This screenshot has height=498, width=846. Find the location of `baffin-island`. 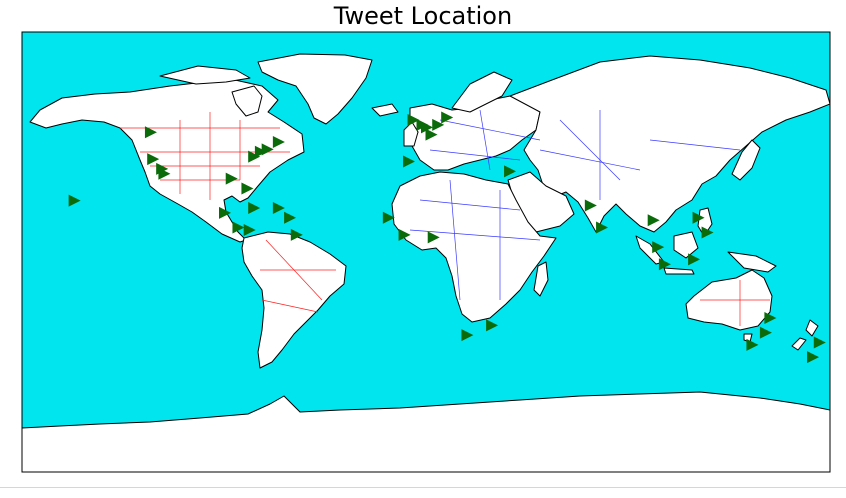

baffin-island is located at coordinates (247, 101).